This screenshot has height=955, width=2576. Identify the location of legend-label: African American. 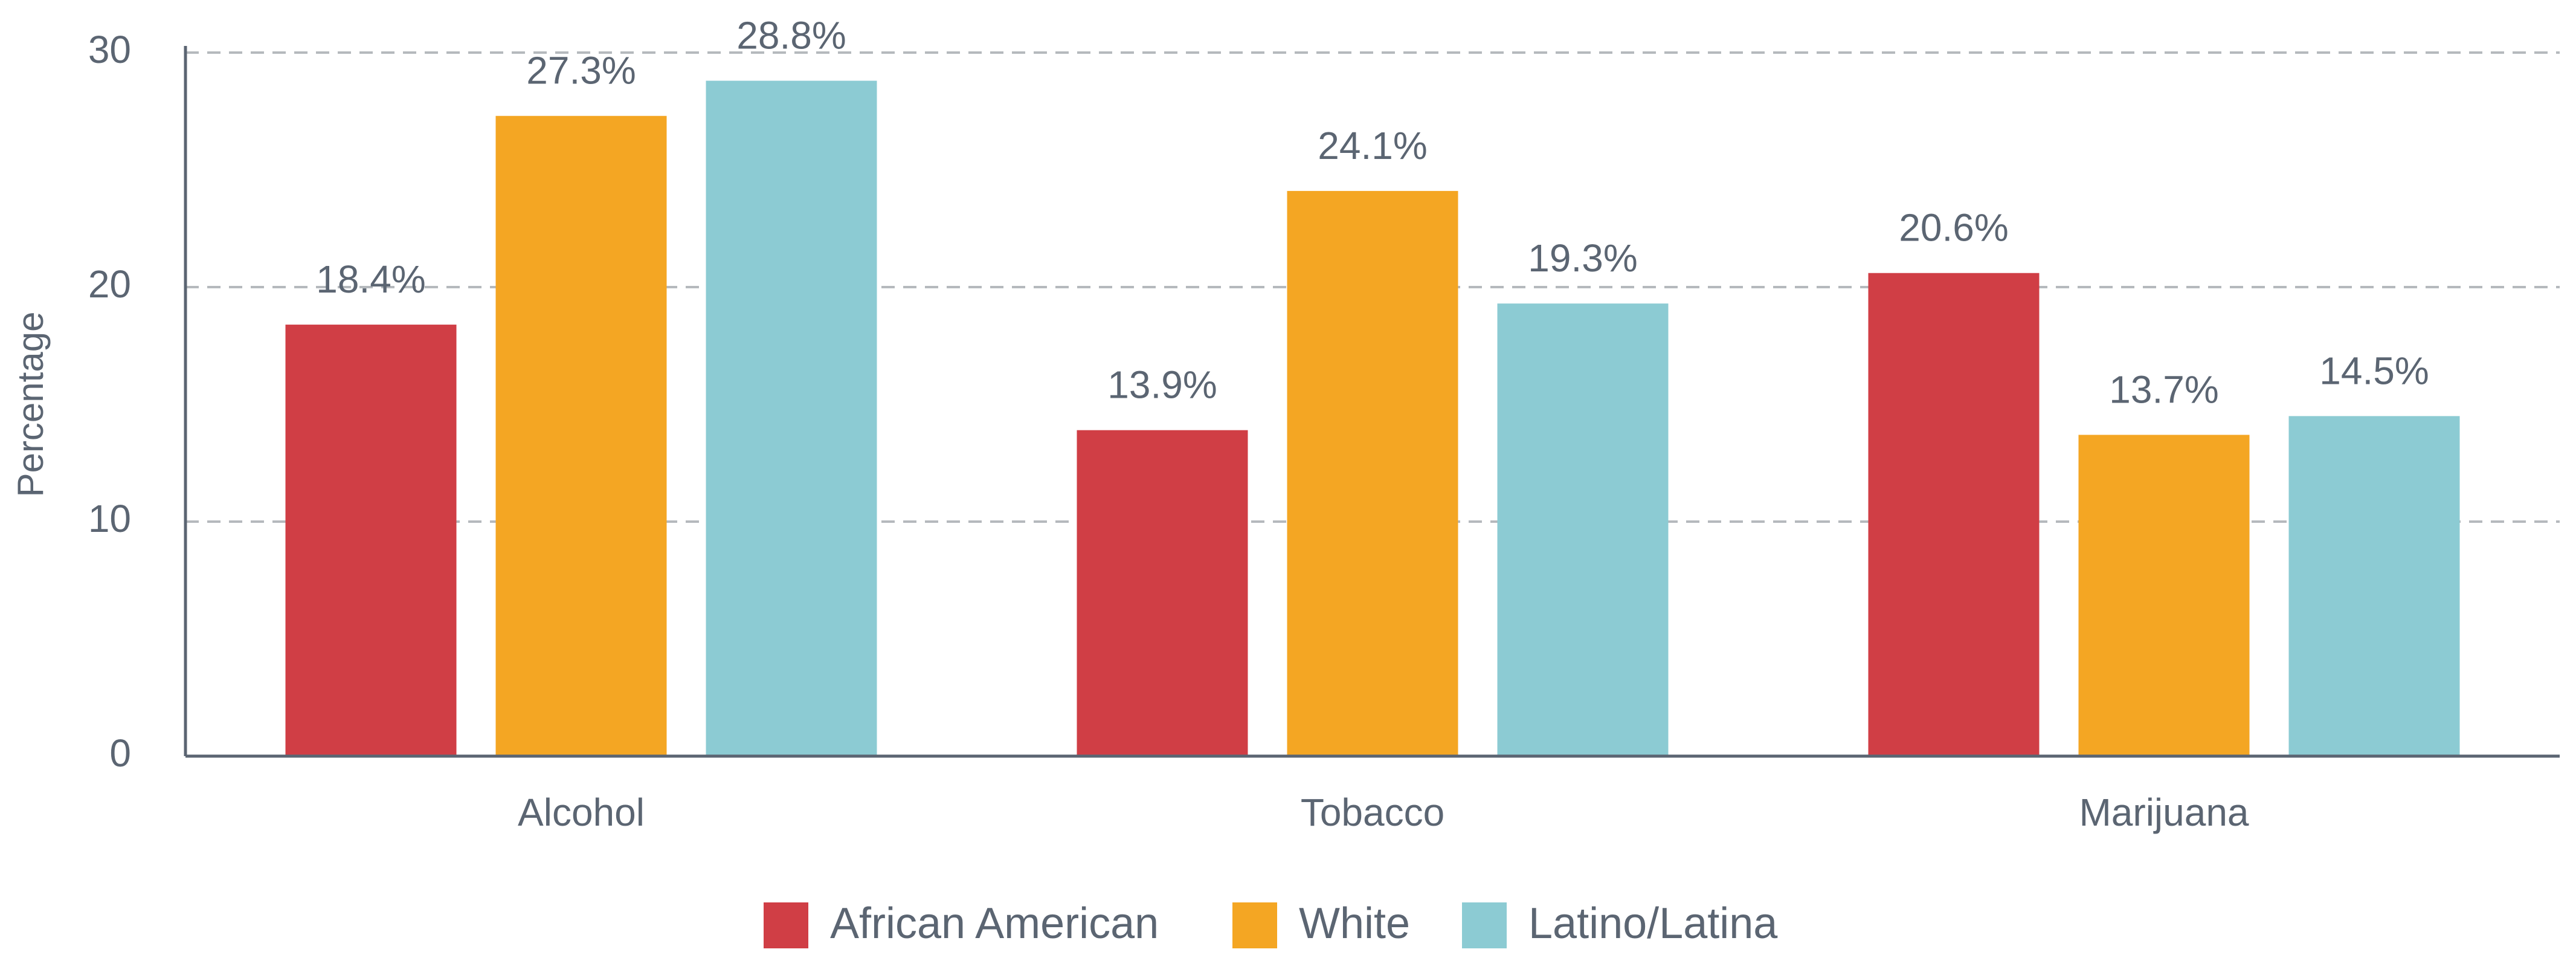
(995, 923).